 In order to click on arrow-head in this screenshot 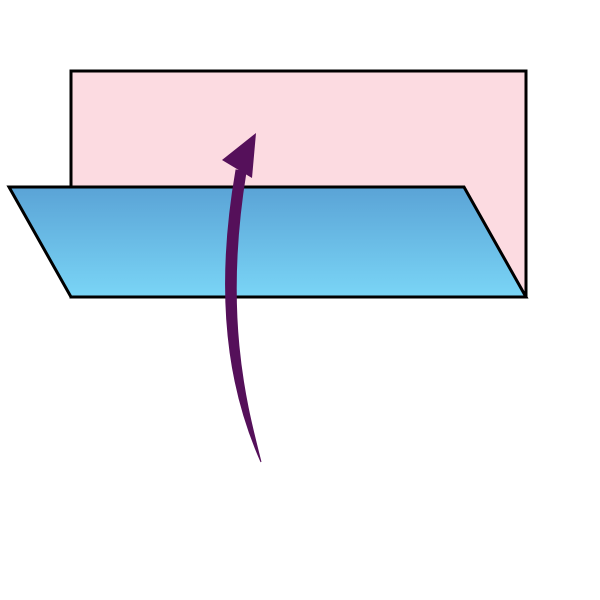, I will do `click(239, 155)`.